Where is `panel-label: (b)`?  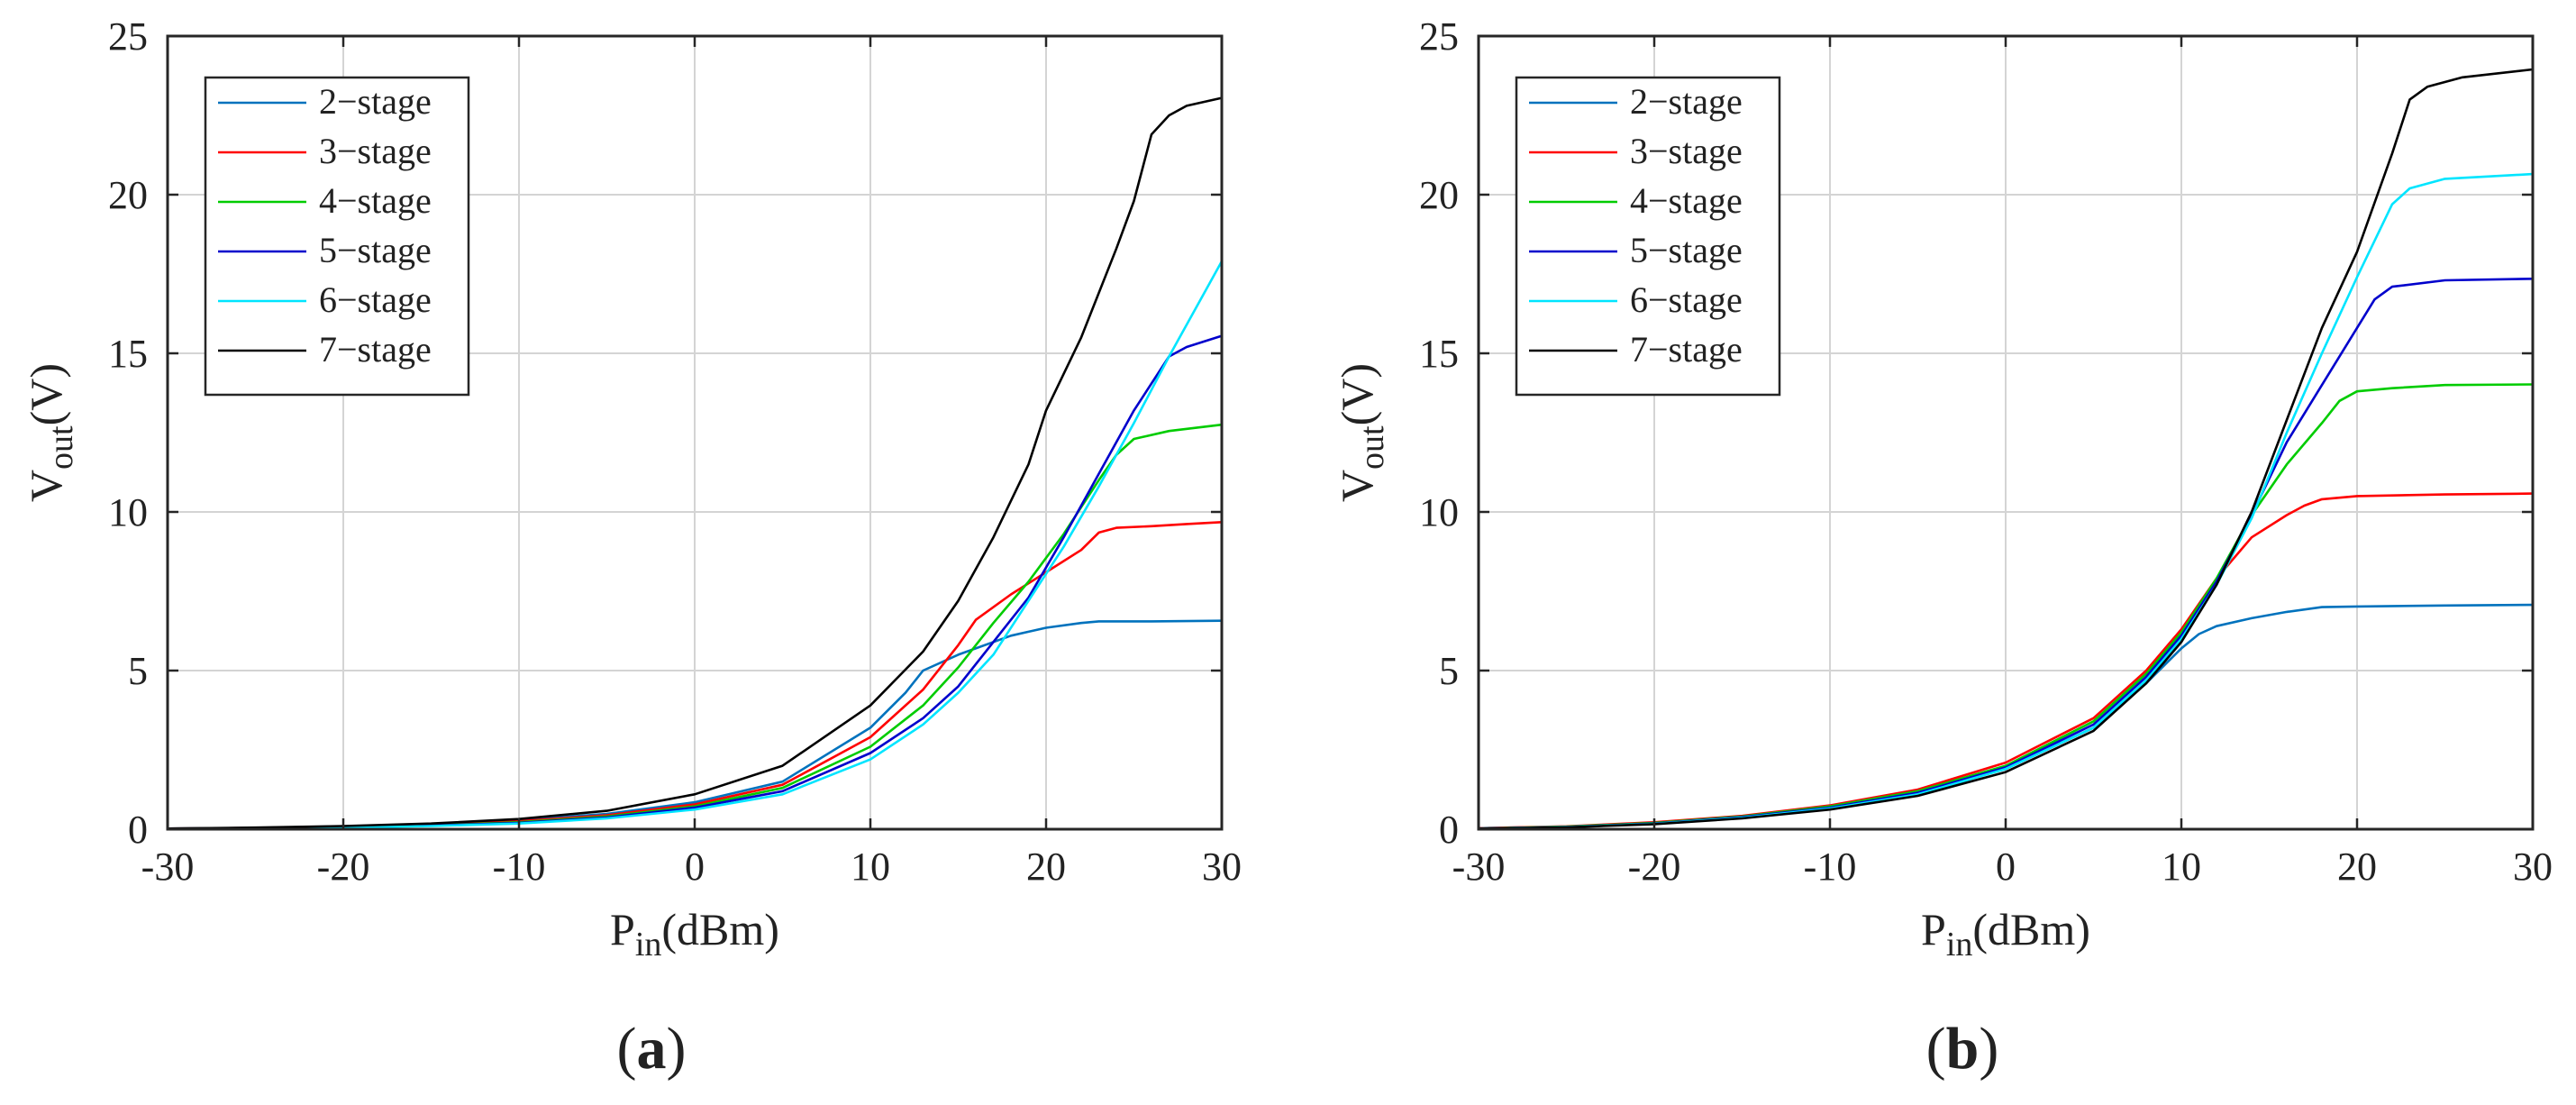
panel-label: (b) is located at coordinates (1962, 1049).